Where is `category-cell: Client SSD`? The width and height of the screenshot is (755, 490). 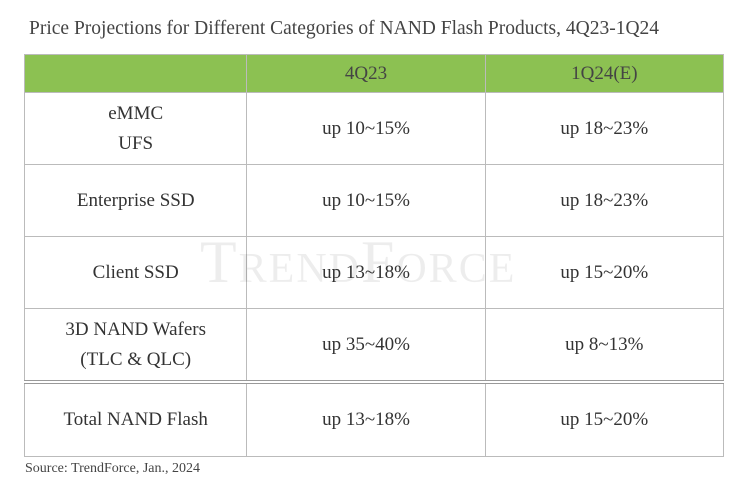 category-cell: Client SSD is located at coordinates (135, 272).